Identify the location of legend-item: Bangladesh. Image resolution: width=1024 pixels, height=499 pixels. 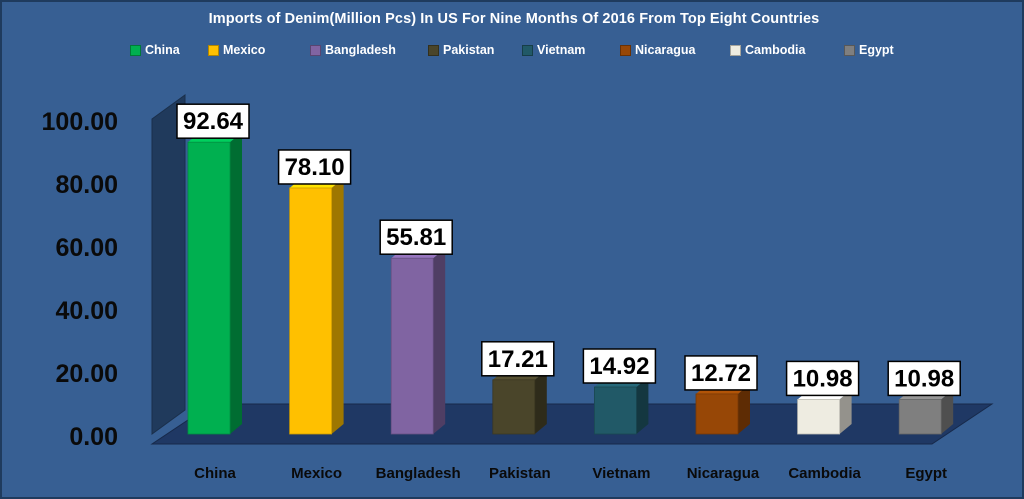
(353, 50).